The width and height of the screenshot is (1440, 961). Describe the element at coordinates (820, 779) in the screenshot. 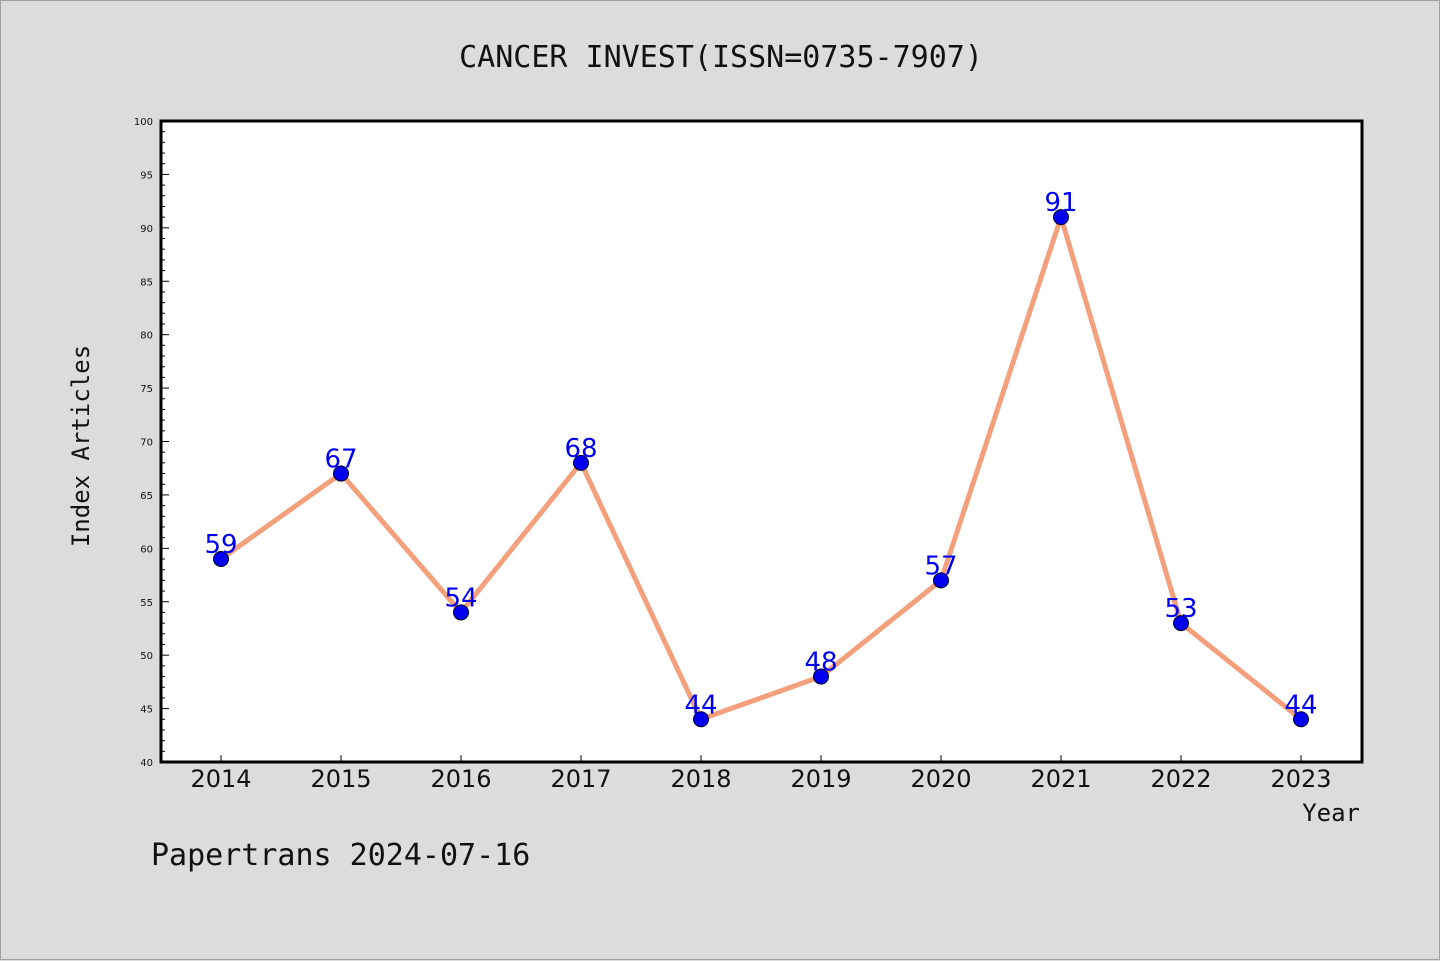

I see `x-tick-label: 2019` at that location.